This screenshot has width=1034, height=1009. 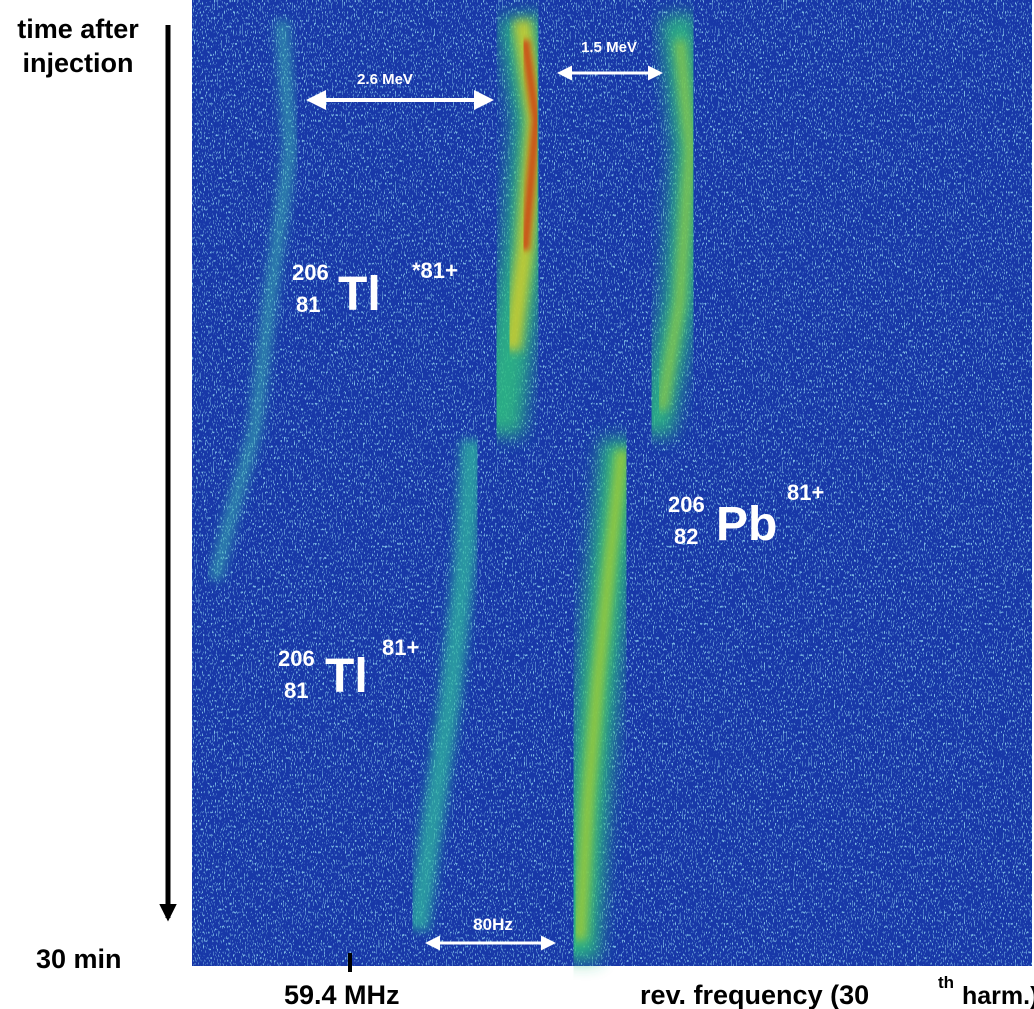 What do you see at coordinates (435, 270) in the screenshot?
I see `charge: *81+` at bounding box center [435, 270].